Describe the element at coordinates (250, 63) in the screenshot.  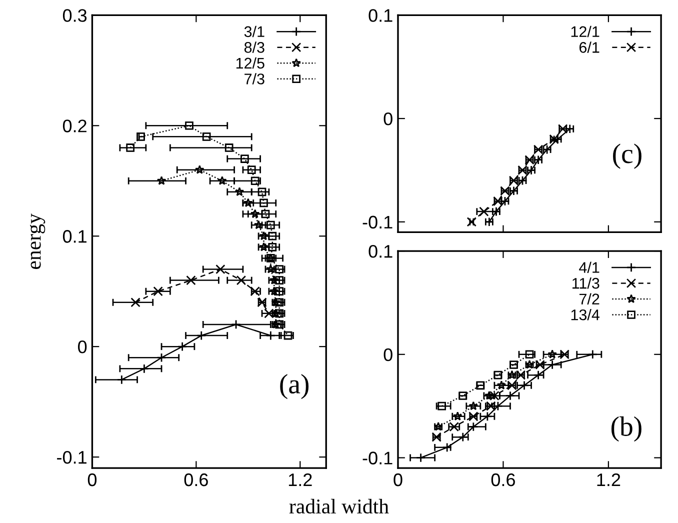
I see `legend-label: 12/5` at that location.